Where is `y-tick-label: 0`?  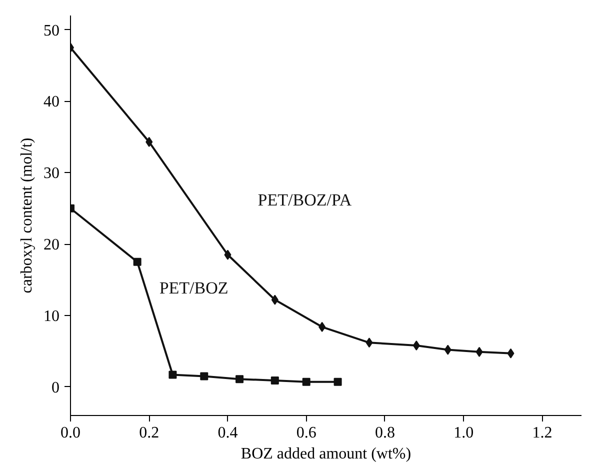 y-tick-label: 0 is located at coordinates (56, 387).